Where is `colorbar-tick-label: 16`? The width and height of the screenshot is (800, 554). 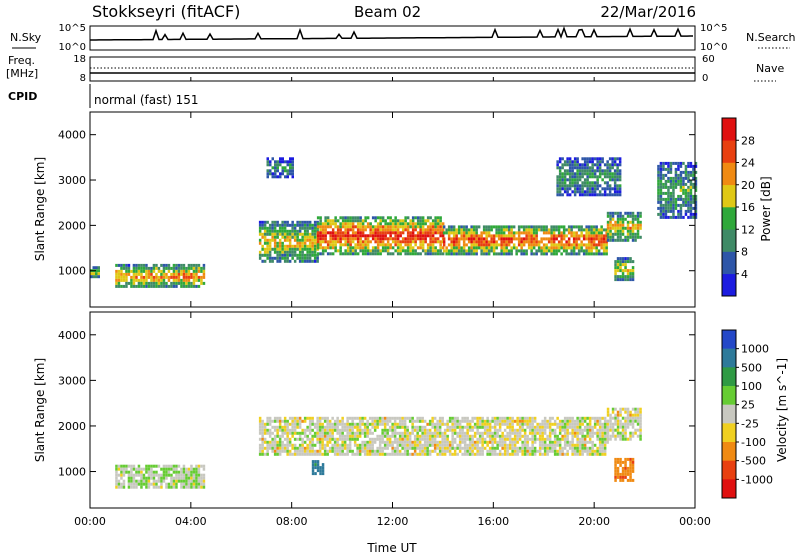 colorbar-tick-label: 16 is located at coordinates (748, 207).